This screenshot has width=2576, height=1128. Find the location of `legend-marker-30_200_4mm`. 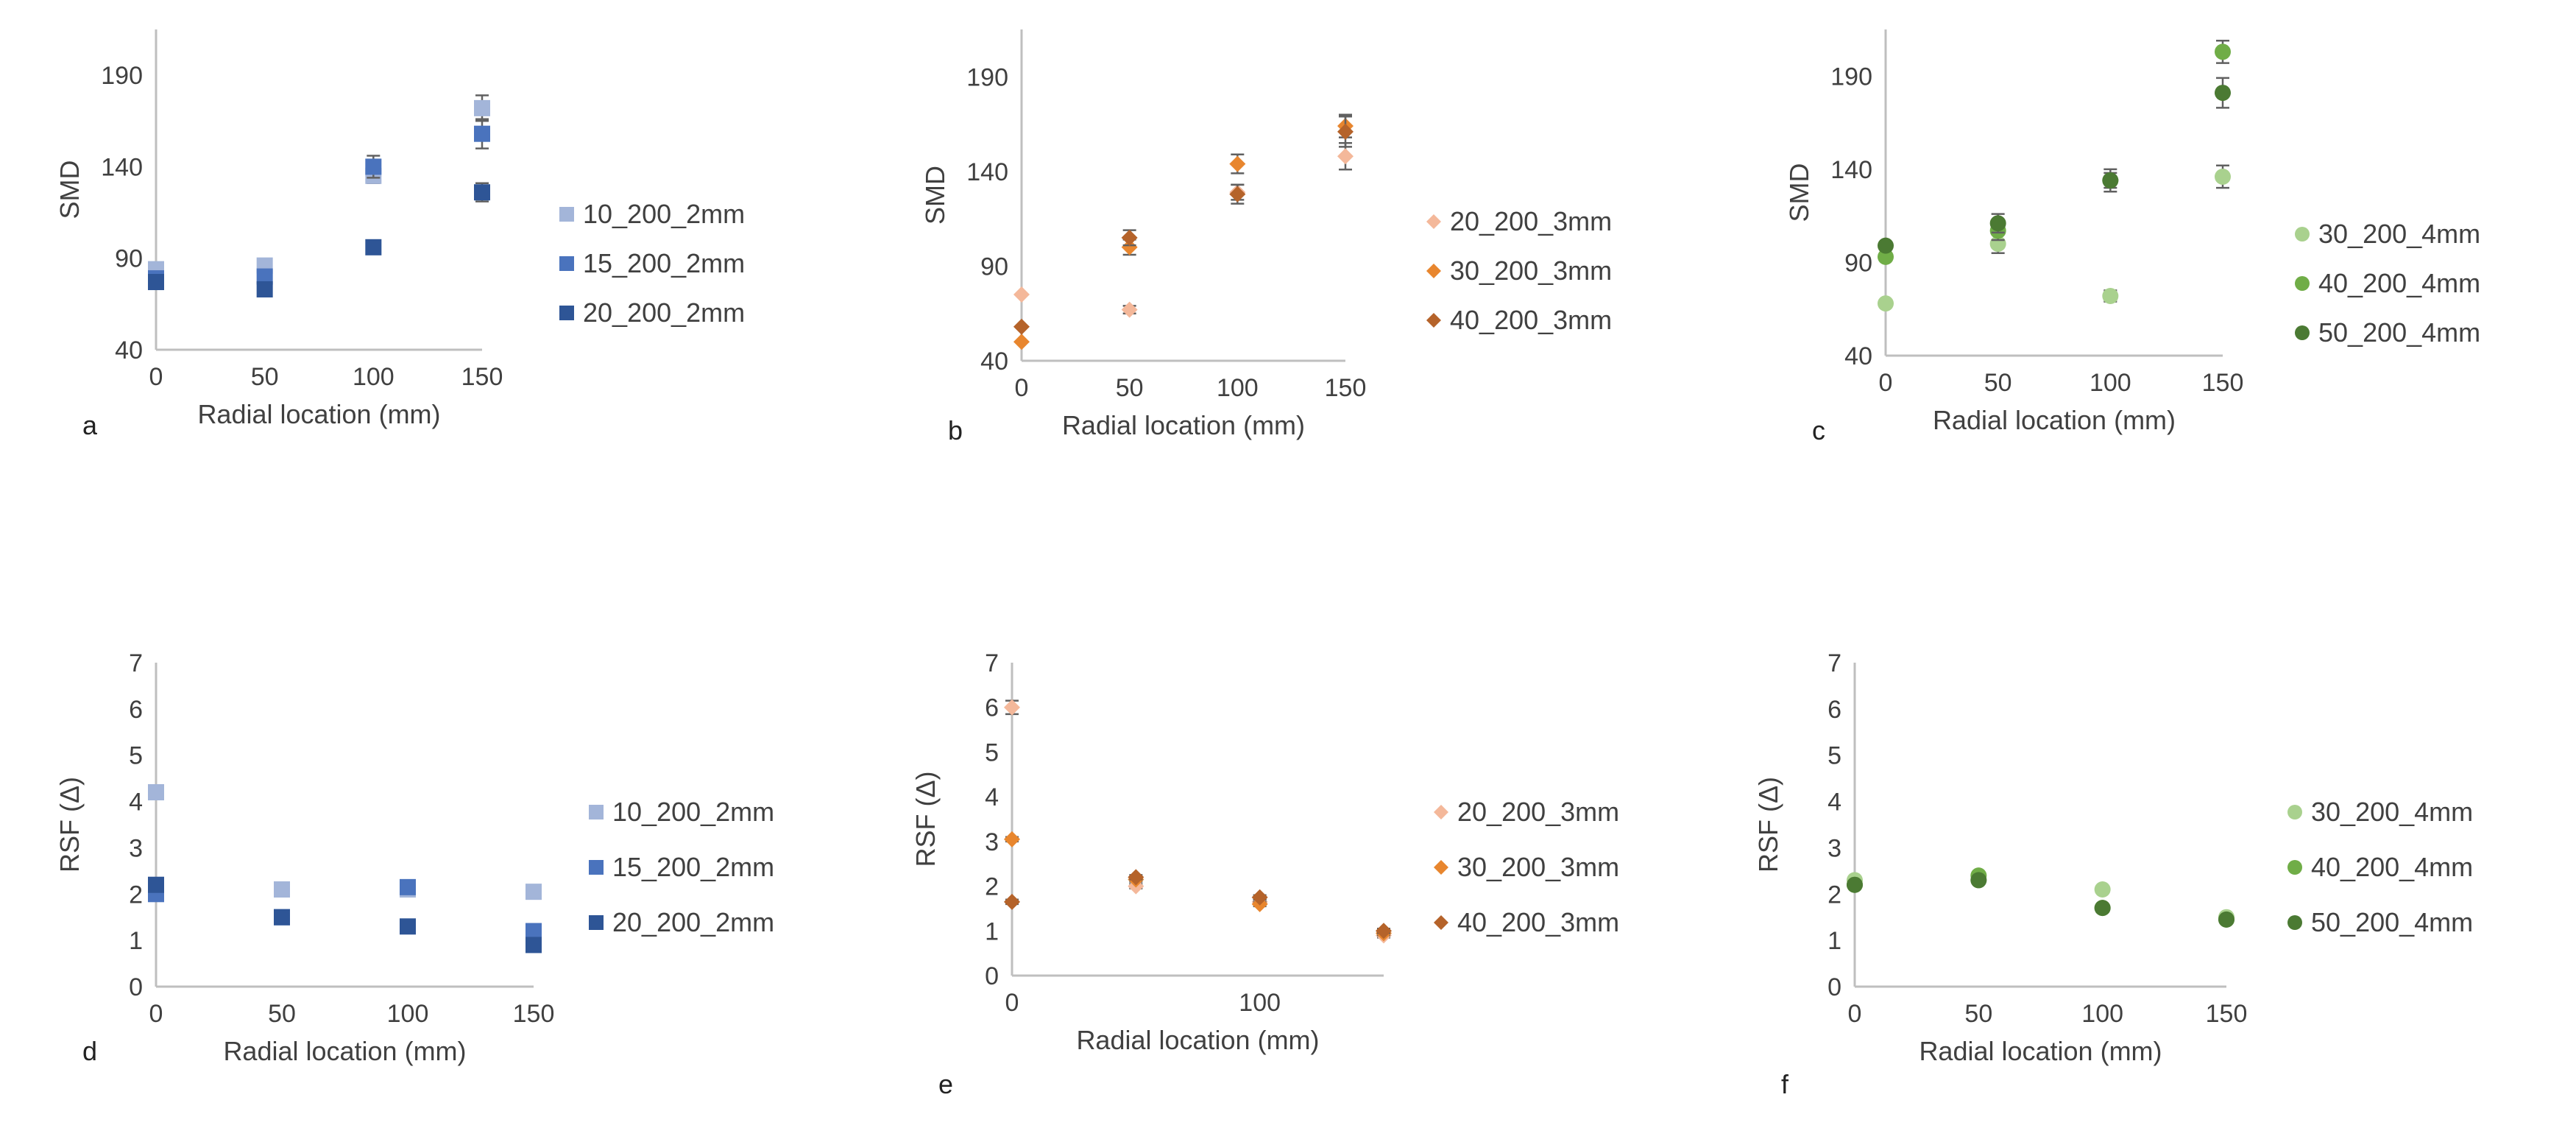

legend-marker-30_200_4mm is located at coordinates (2302, 234).